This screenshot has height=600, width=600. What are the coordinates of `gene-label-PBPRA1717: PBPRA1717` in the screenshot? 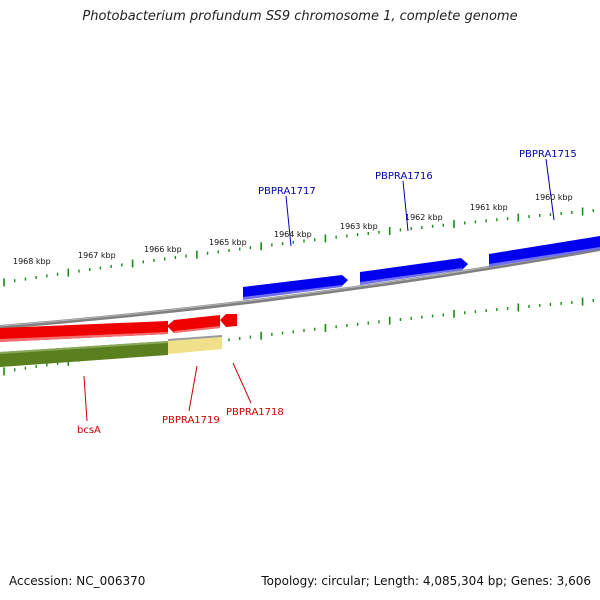 It's located at (287, 191).